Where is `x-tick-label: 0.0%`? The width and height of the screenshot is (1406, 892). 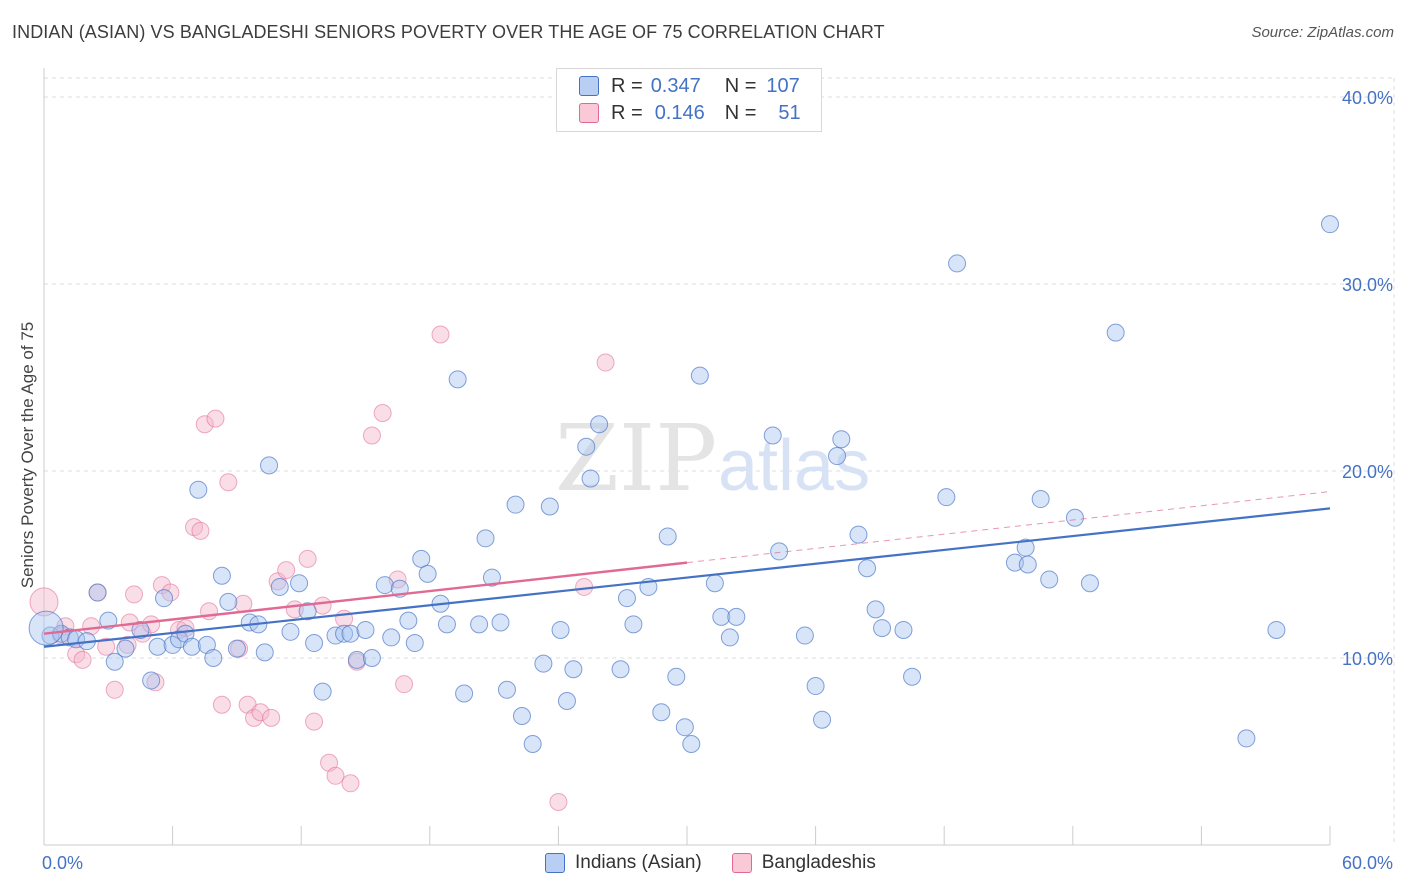
x-tick-label: 0.0% is located at coordinates (62, 863).